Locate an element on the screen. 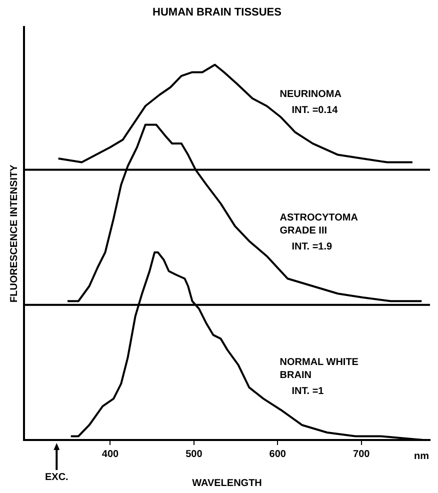 The width and height of the screenshot is (438, 493). text: nm is located at coordinates (422, 456).